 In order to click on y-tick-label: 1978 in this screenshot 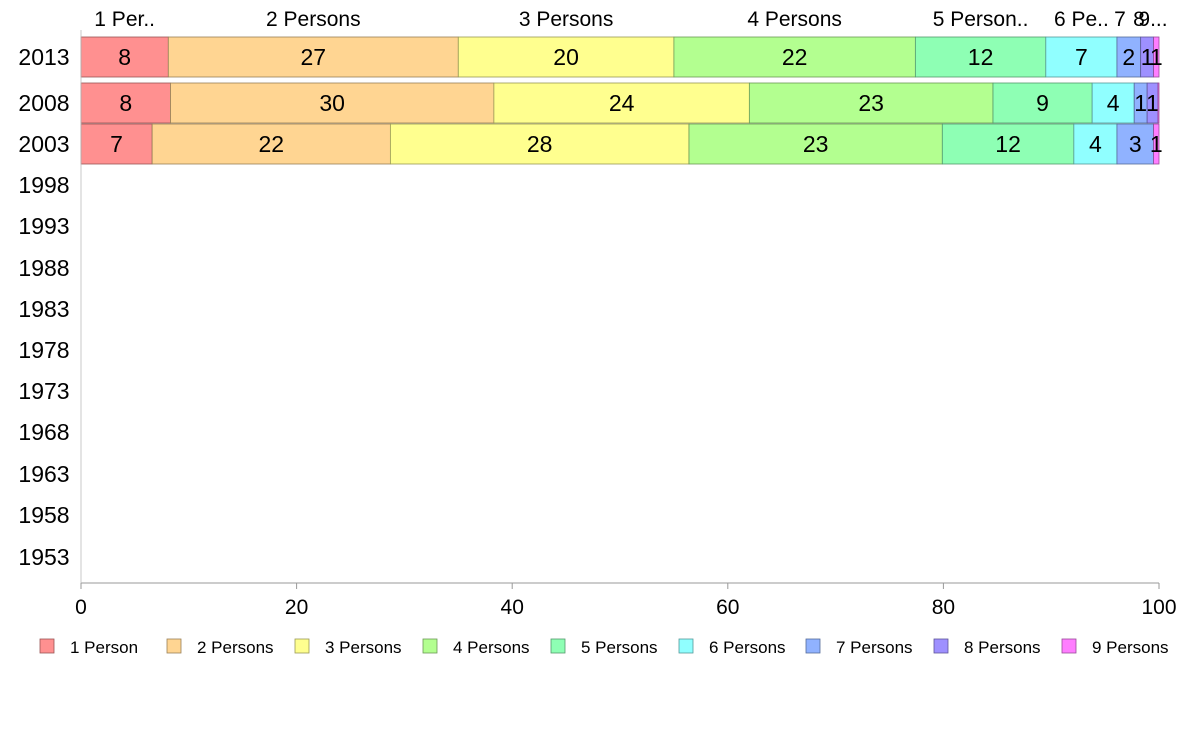, I will do `click(43, 350)`.